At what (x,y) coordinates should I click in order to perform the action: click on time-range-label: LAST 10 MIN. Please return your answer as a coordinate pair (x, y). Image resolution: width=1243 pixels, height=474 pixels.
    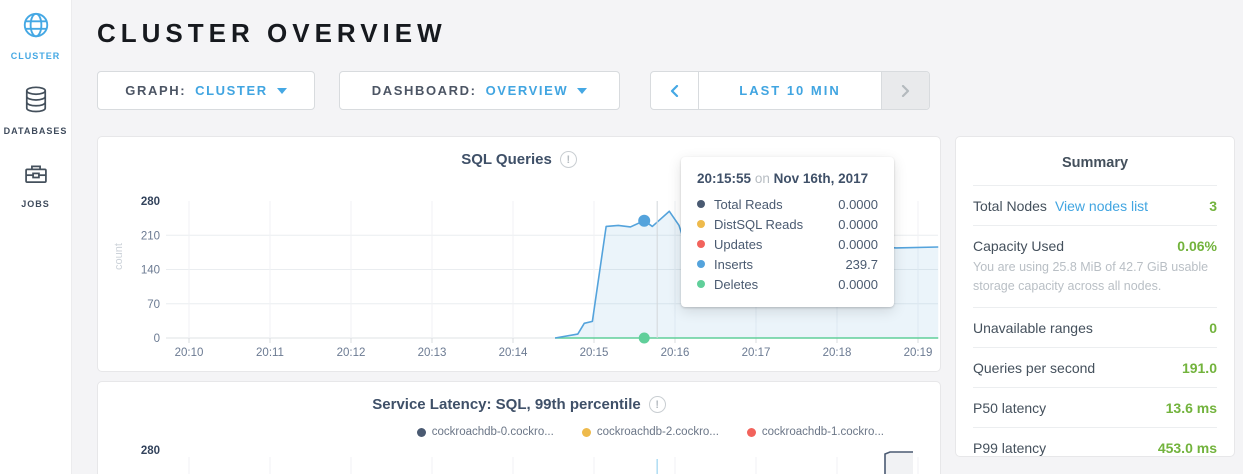
    Looking at the image, I should click on (790, 90).